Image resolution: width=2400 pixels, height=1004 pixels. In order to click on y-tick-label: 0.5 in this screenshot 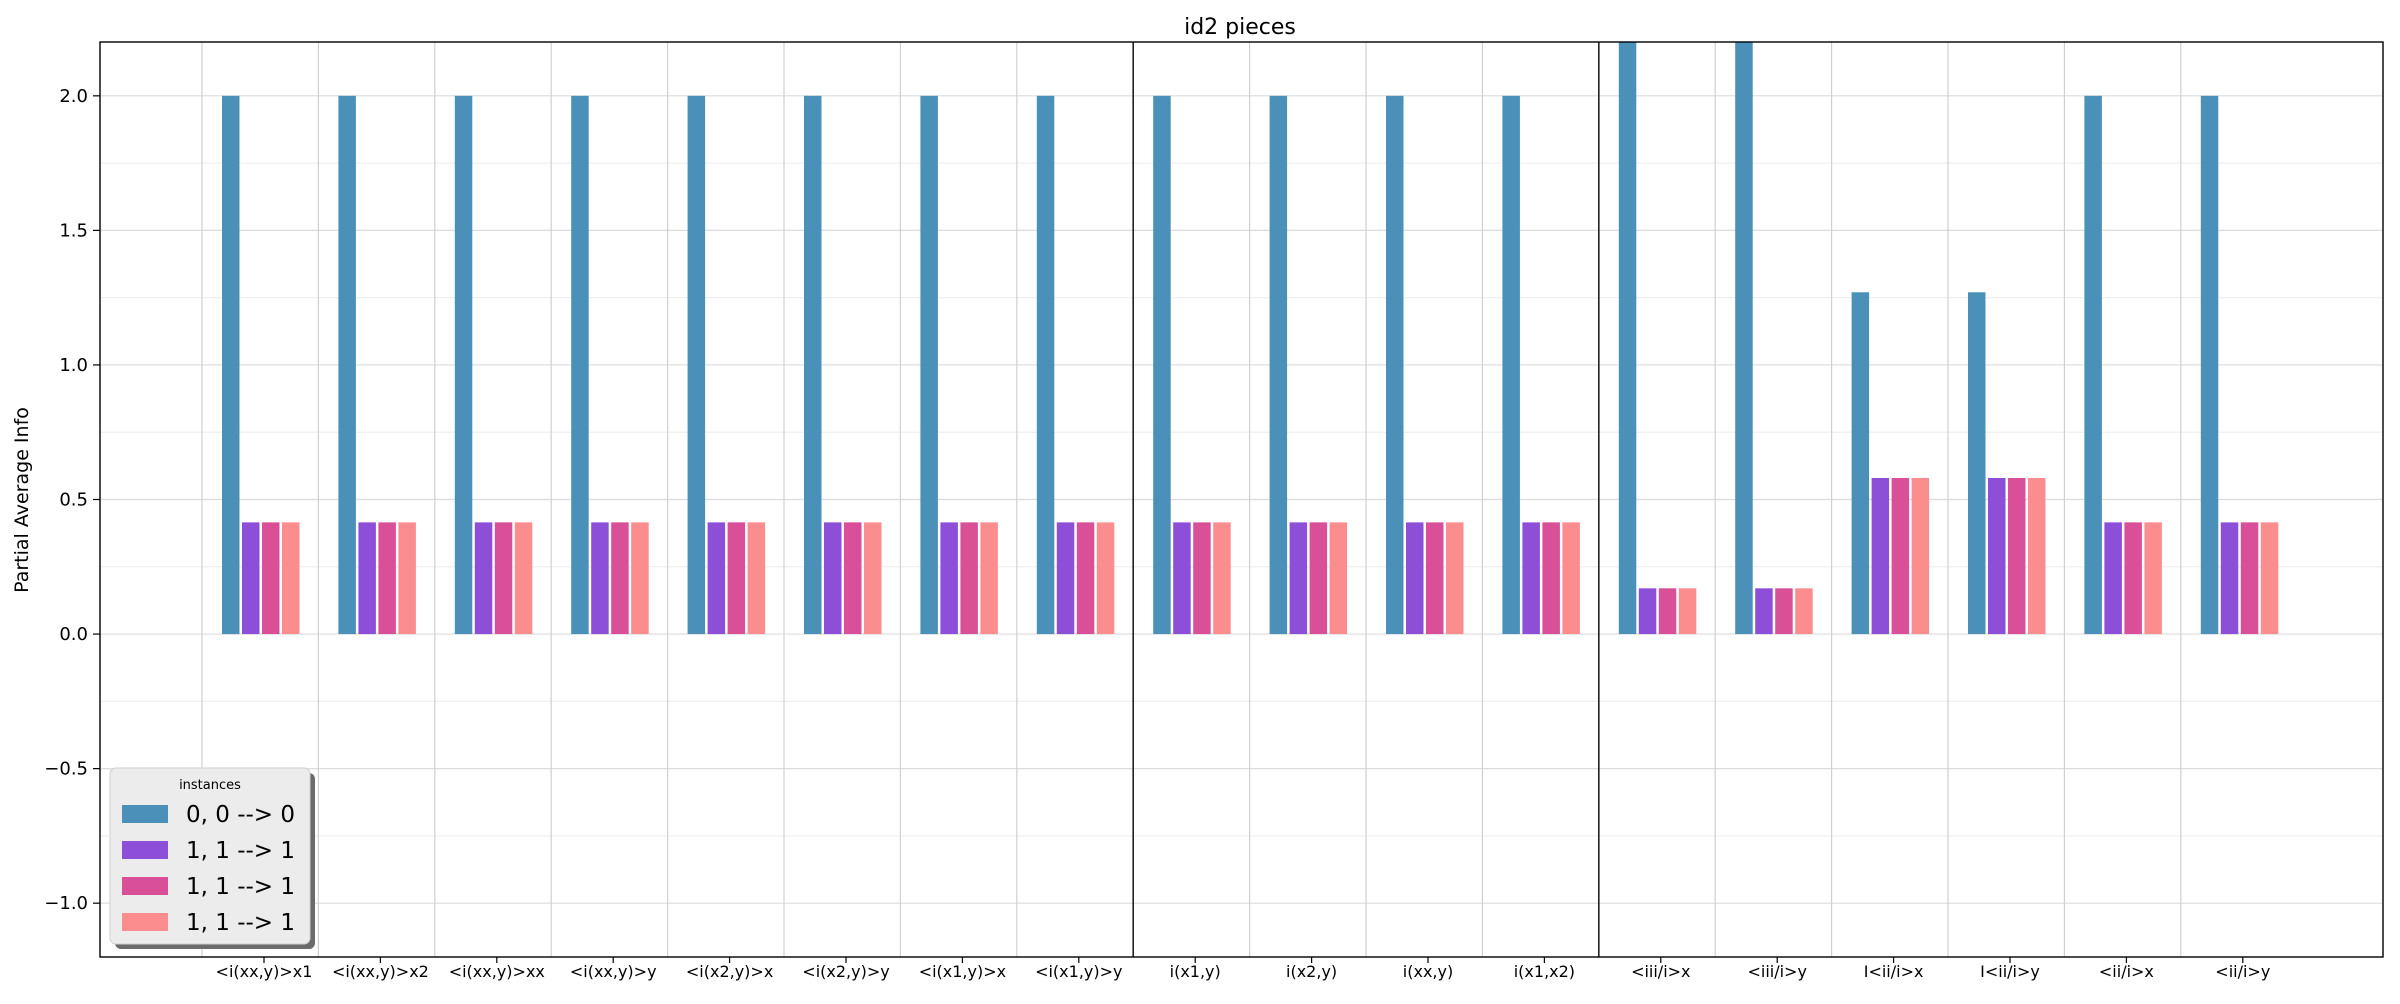, I will do `click(73, 500)`.